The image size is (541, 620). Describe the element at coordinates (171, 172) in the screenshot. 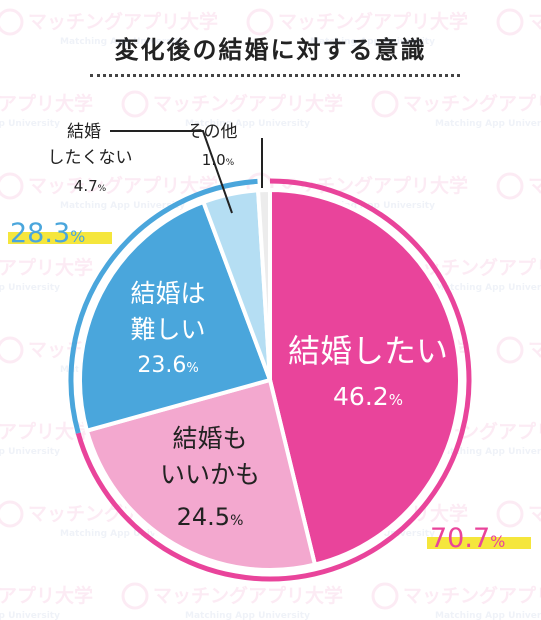

I see `leader-line` at that location.